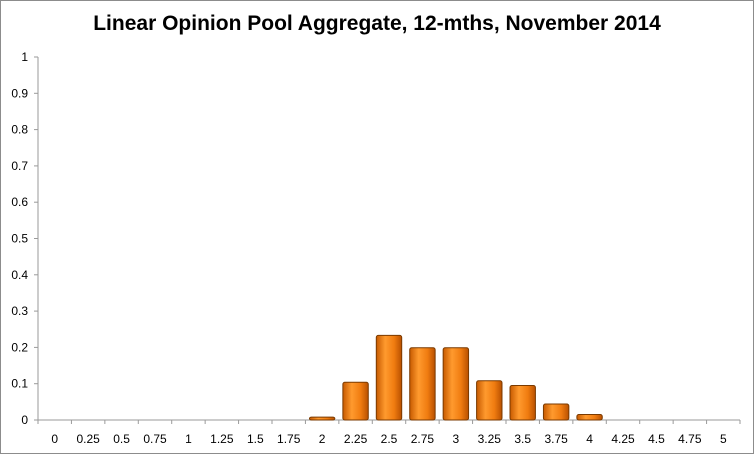  What do you see at coordinates (19, 166) in the screenshot?
I see `y-tick-label: 0.7` at bounding box center [19, 166].